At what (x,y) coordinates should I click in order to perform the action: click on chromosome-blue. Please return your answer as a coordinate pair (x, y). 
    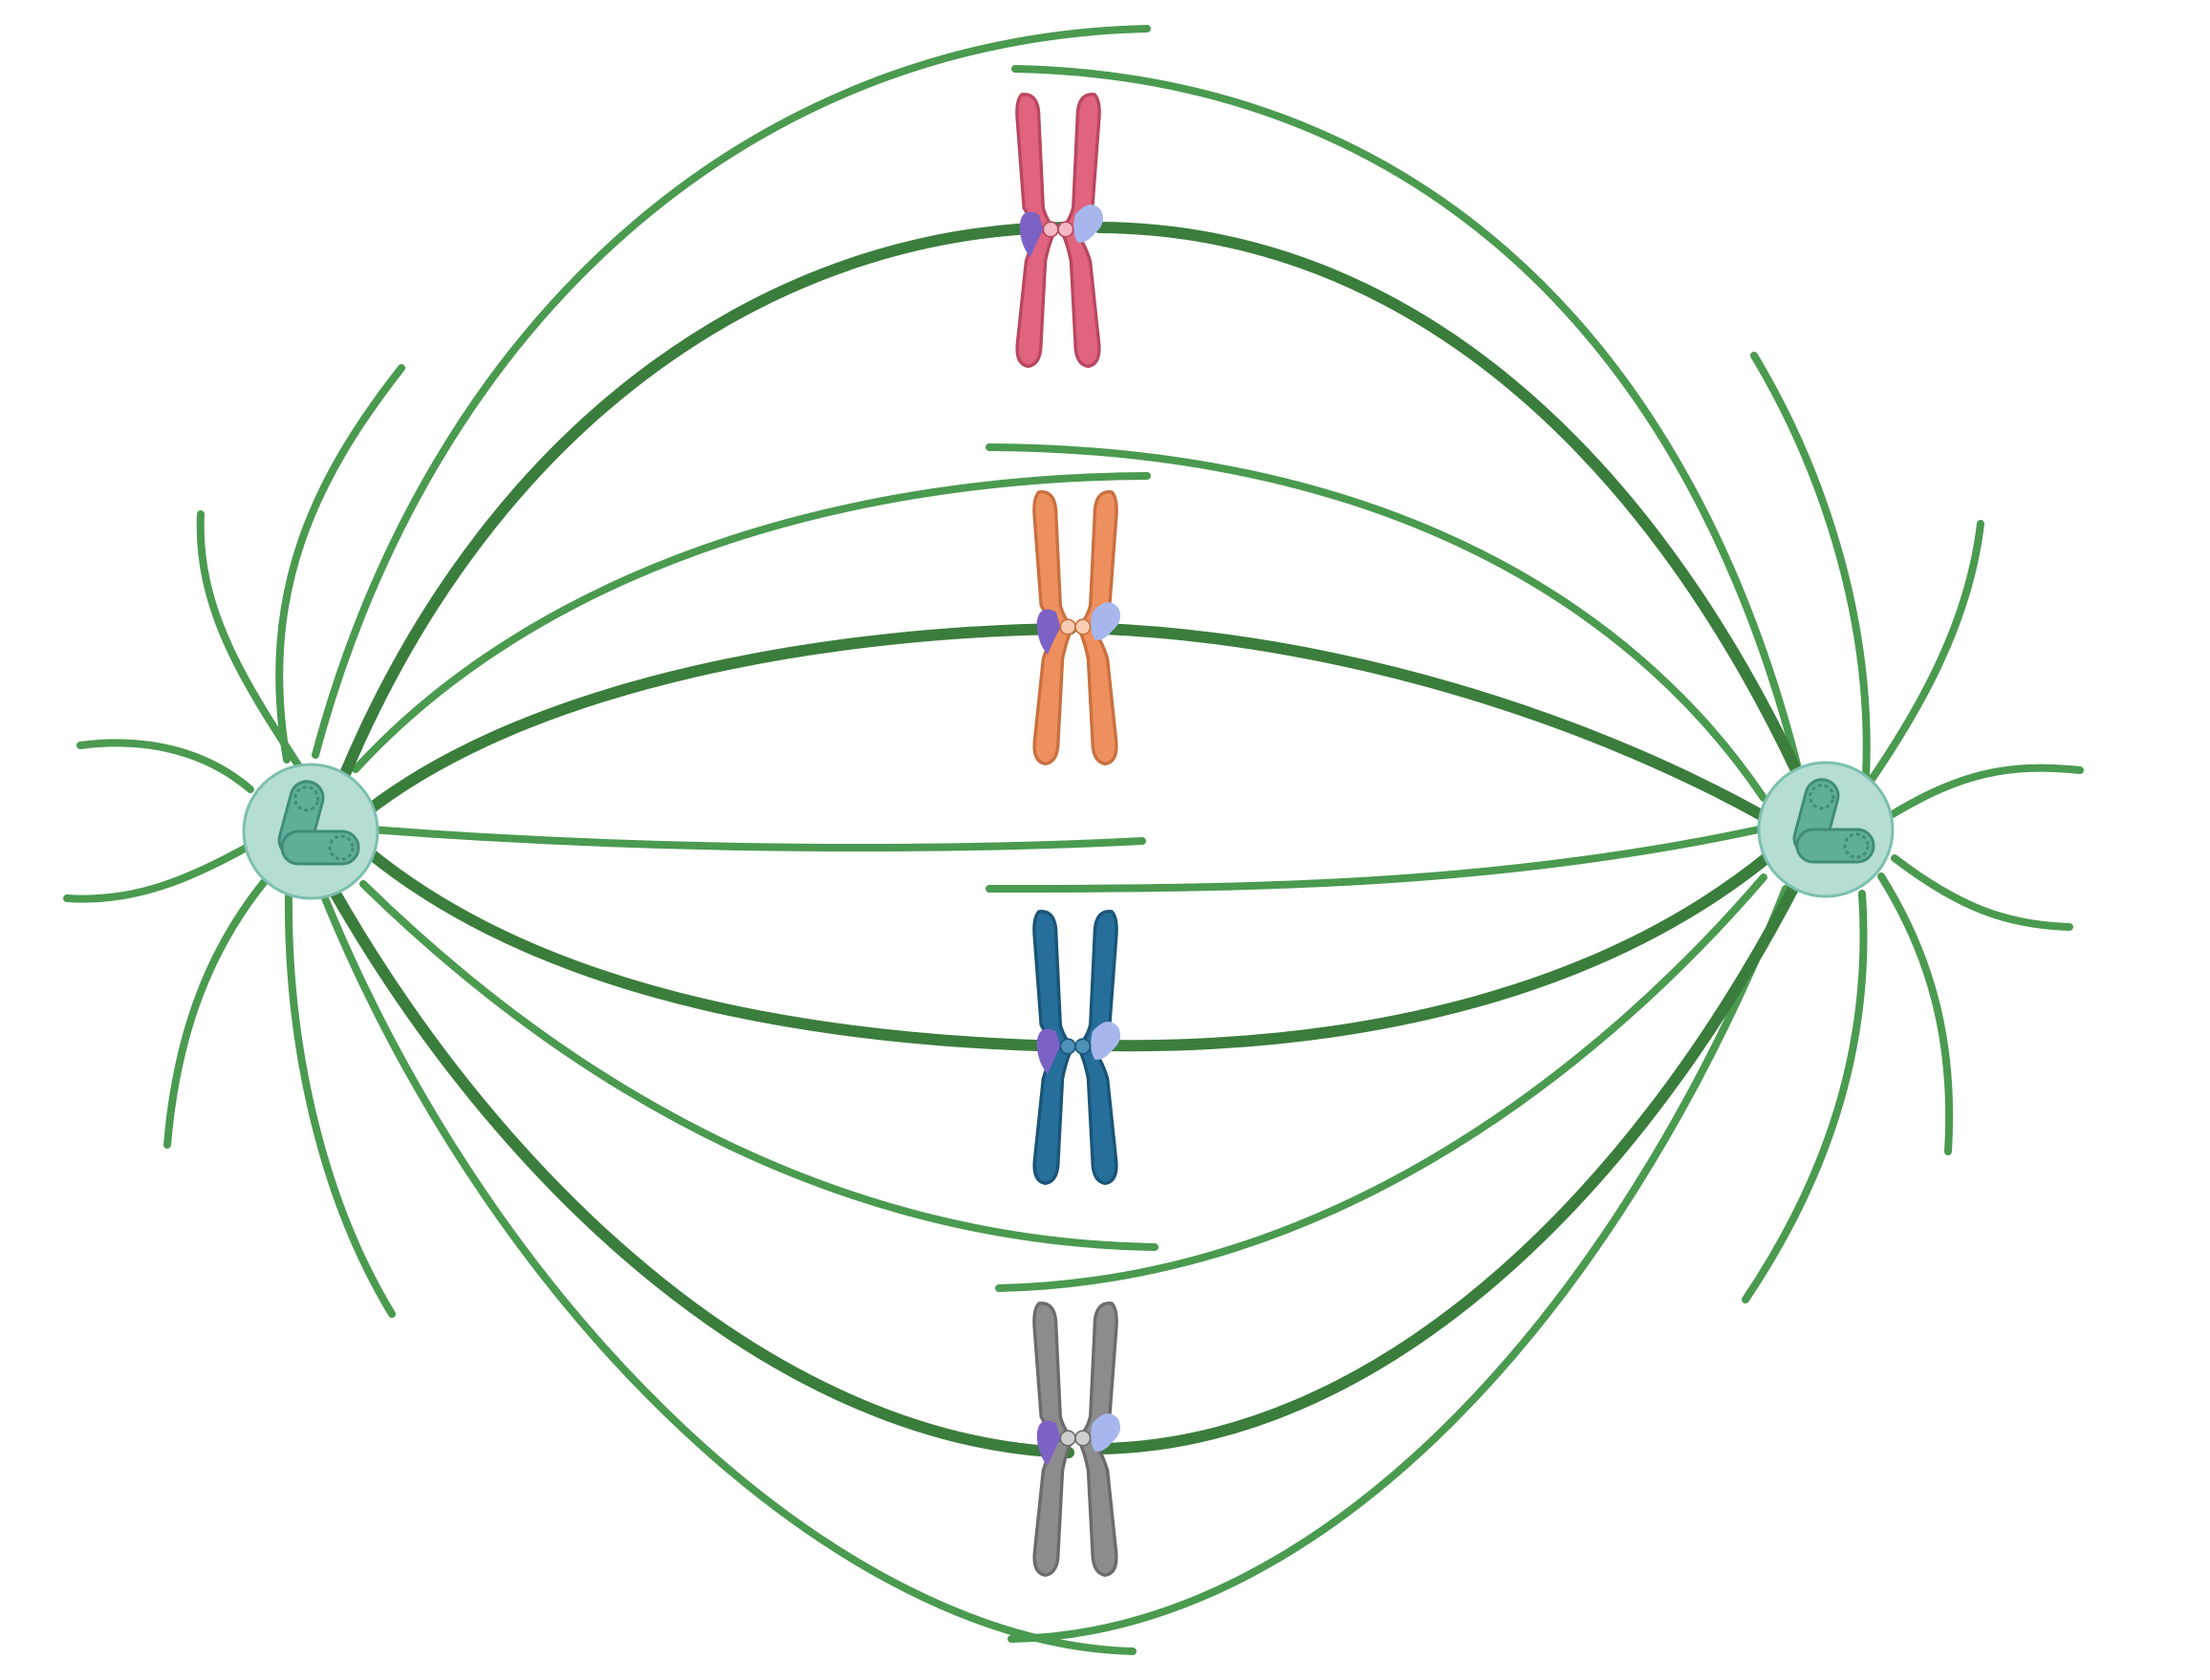
    Looking at the image, I should click on (1076, 1048).